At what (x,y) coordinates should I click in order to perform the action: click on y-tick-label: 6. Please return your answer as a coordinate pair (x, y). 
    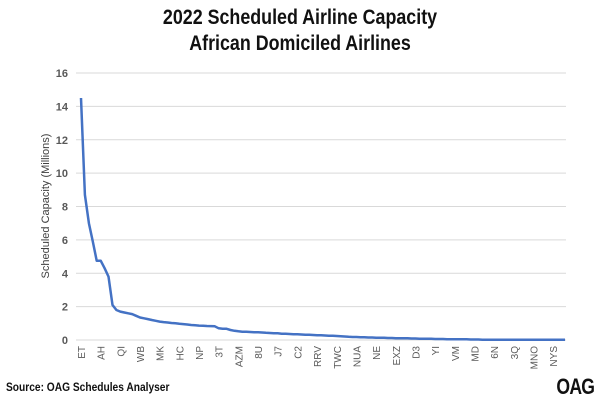
    Looking at the image, I should click on (65, 241).